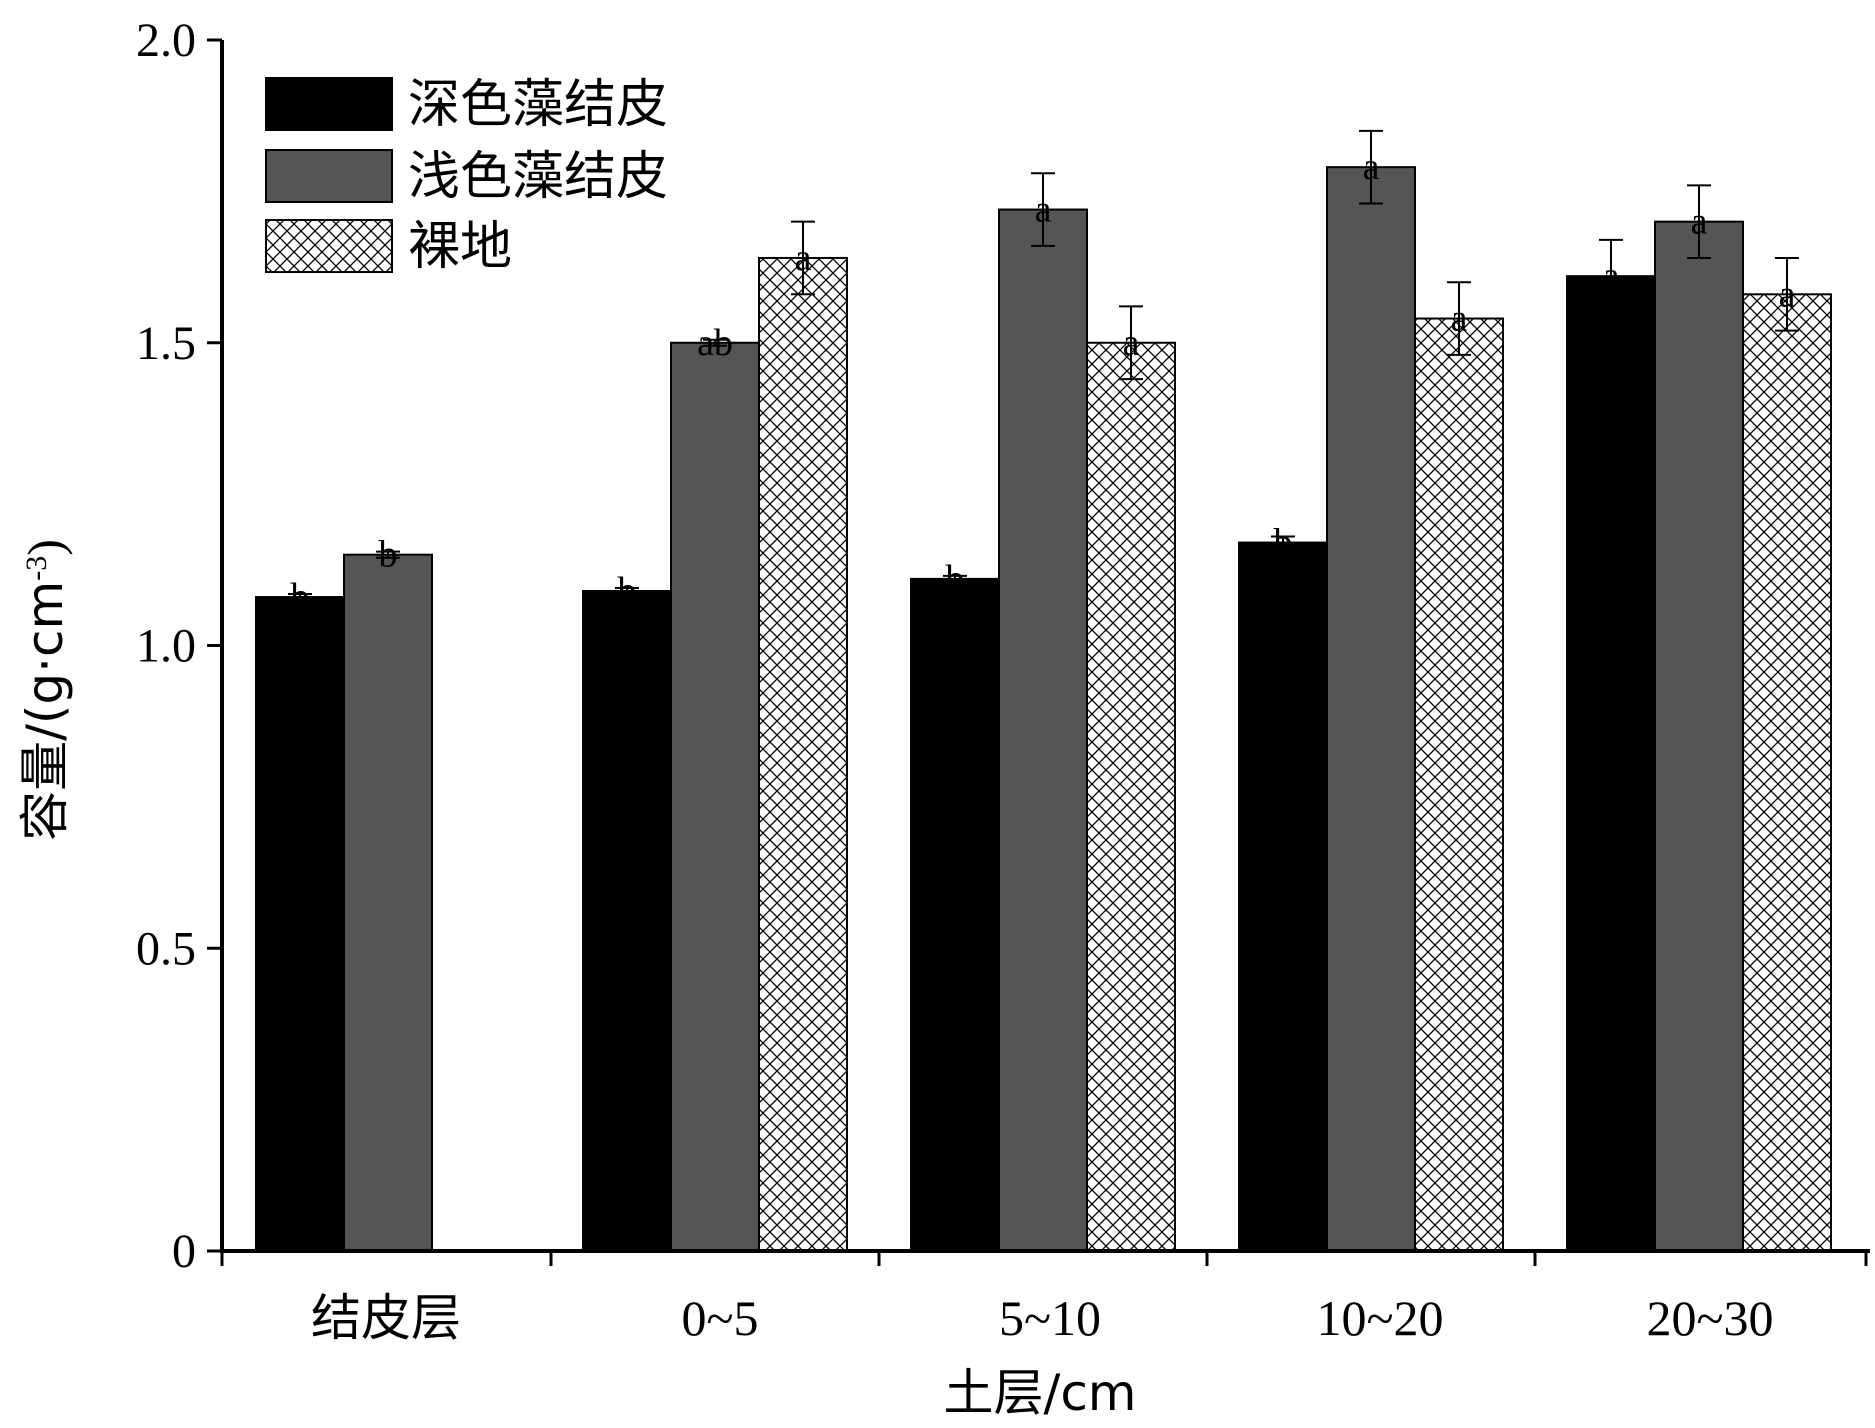 Image resolution: width=1875 pixels, height=1428 pixels. What do you see at coordinates (388, 554) in the screenshot?
I see `error-bar-series2-cat1` at bounding box center [388, 554].